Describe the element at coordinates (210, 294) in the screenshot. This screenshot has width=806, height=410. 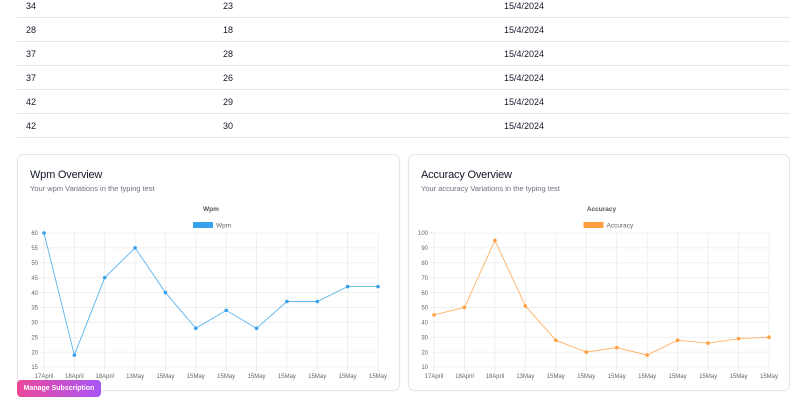
I see `data-line` at that location.